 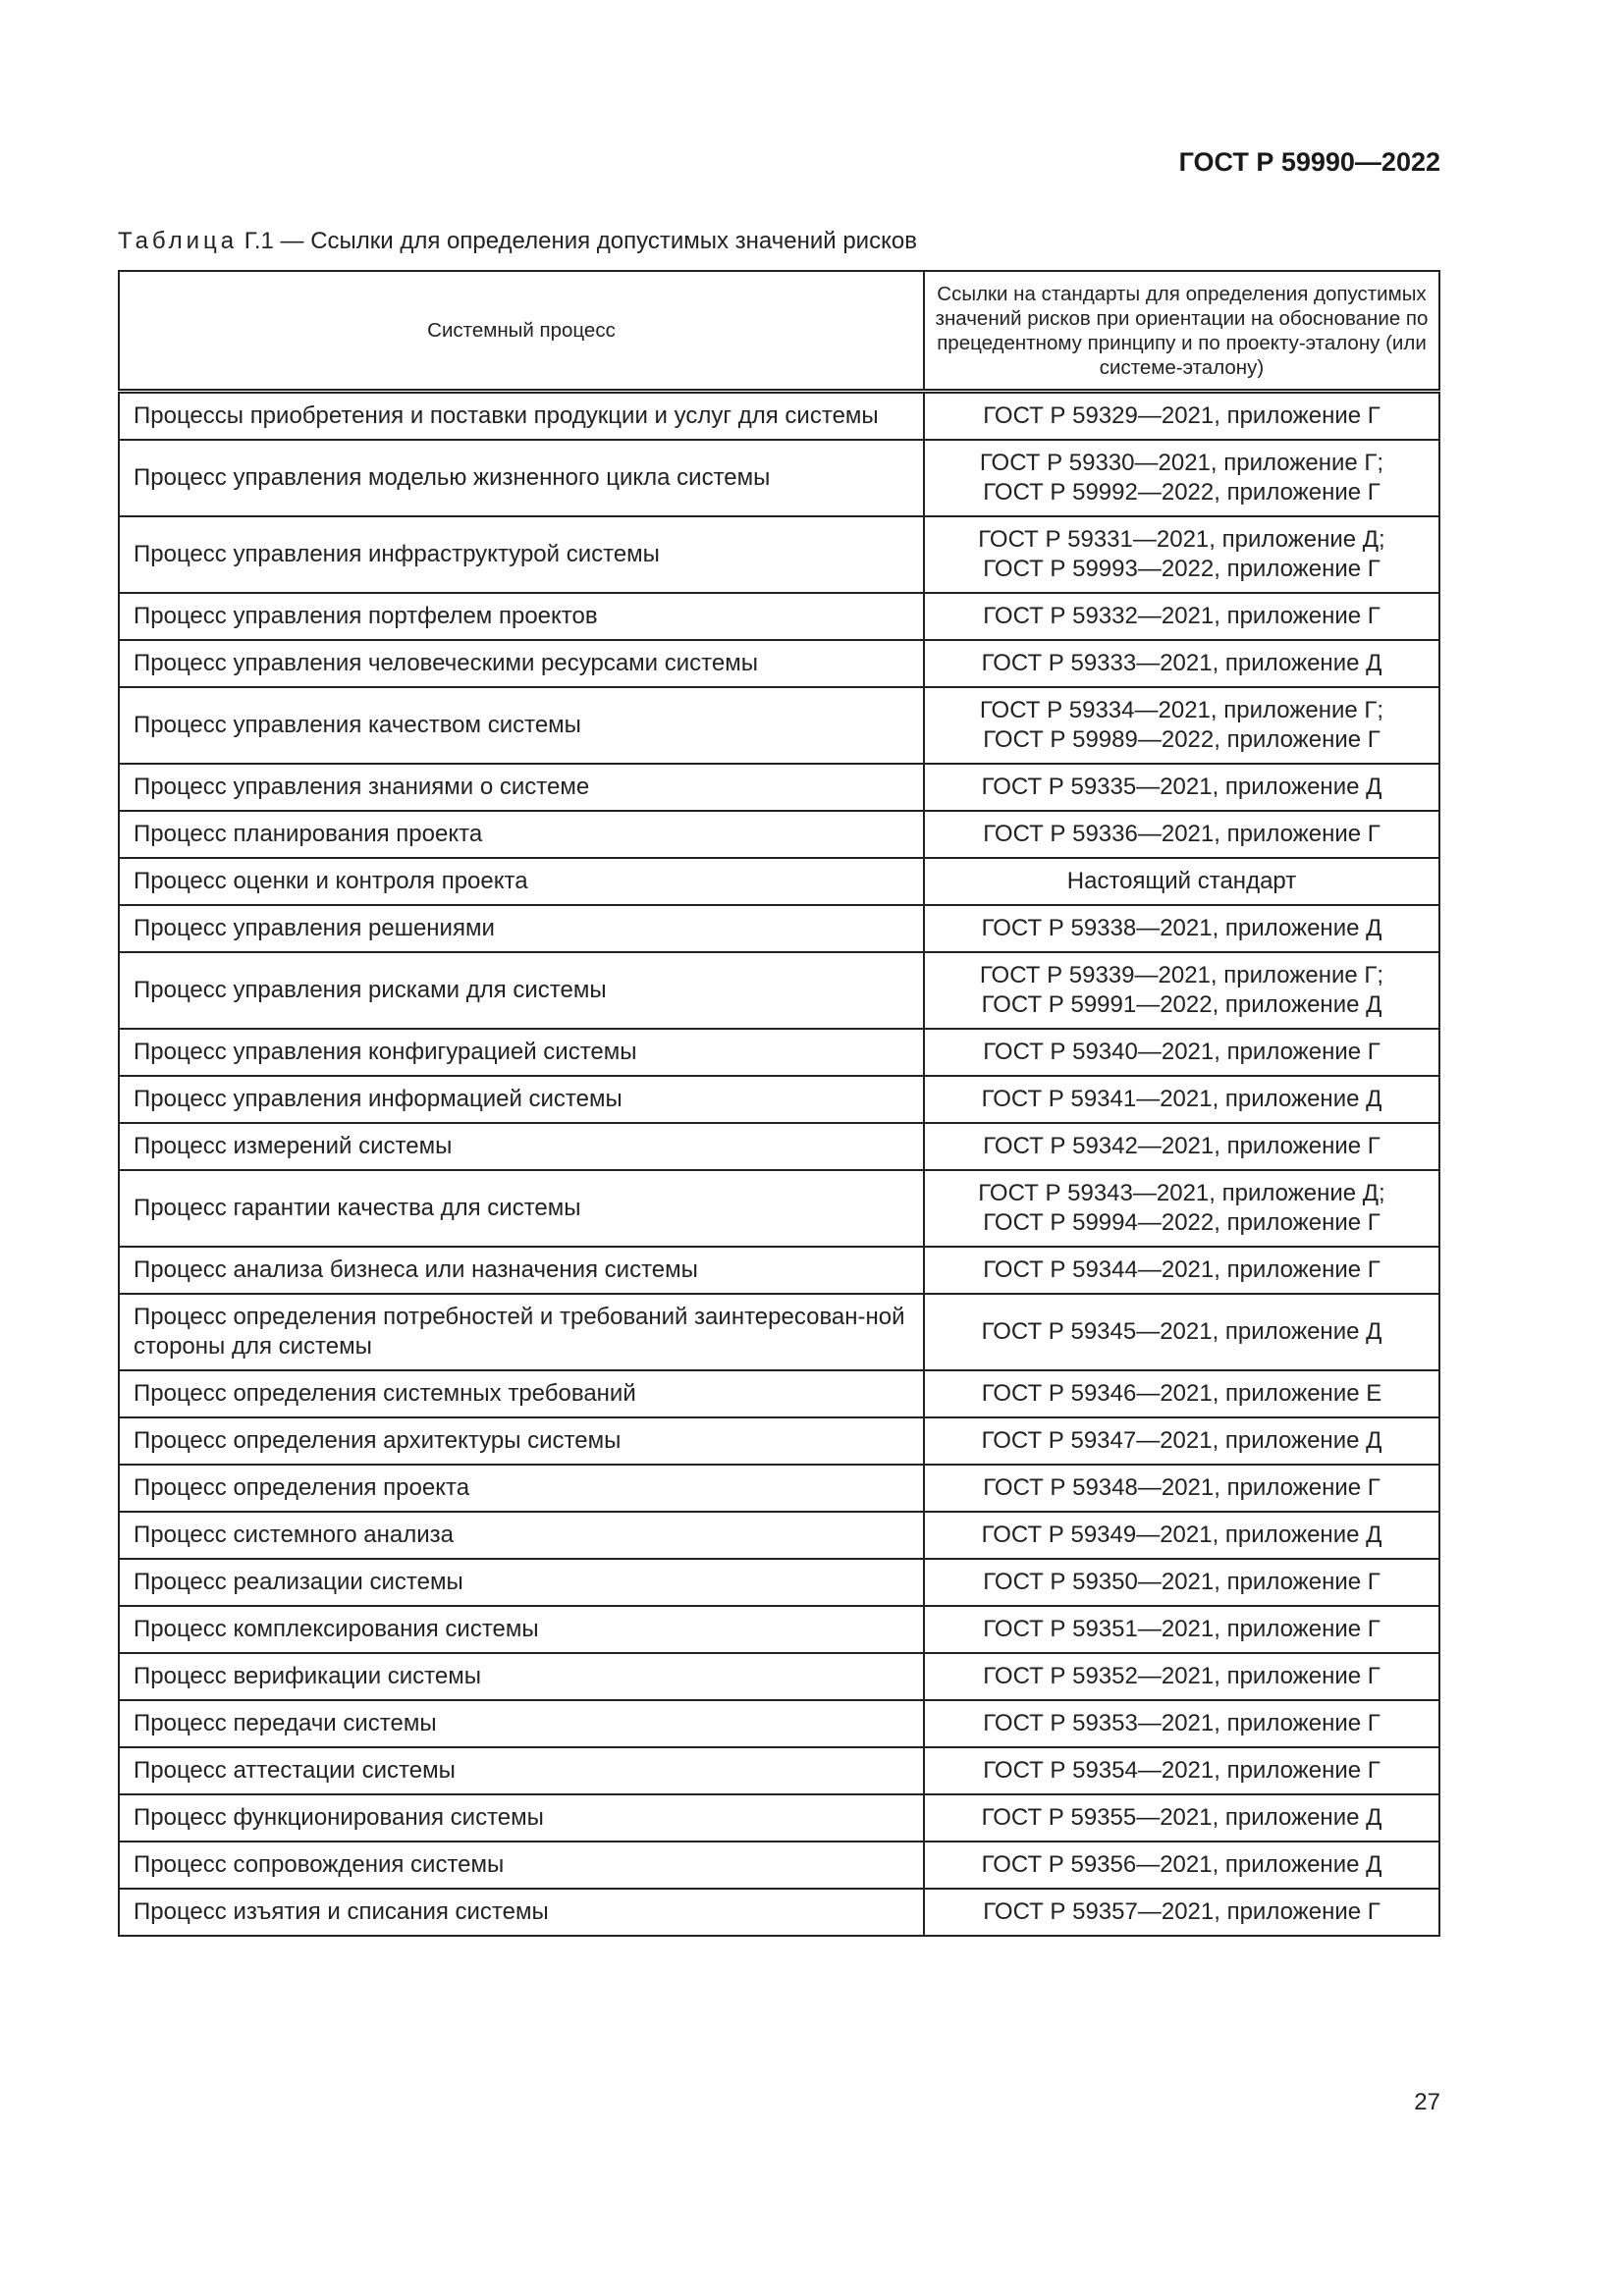 I want to click on reference-cell: ГОСТ Р 59348—2021, приложение Г, so click(x=1181, y=1488).